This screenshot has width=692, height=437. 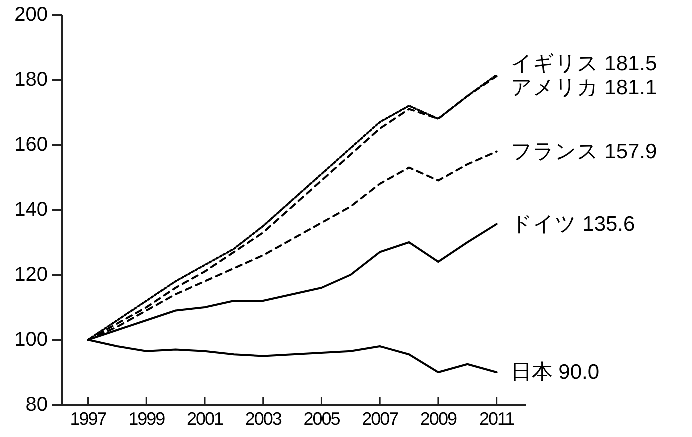 What do you see at coordinates (322, 419) in the screenshot?
I see `x-tick-label: 2005` at bounding box center [322, 419].